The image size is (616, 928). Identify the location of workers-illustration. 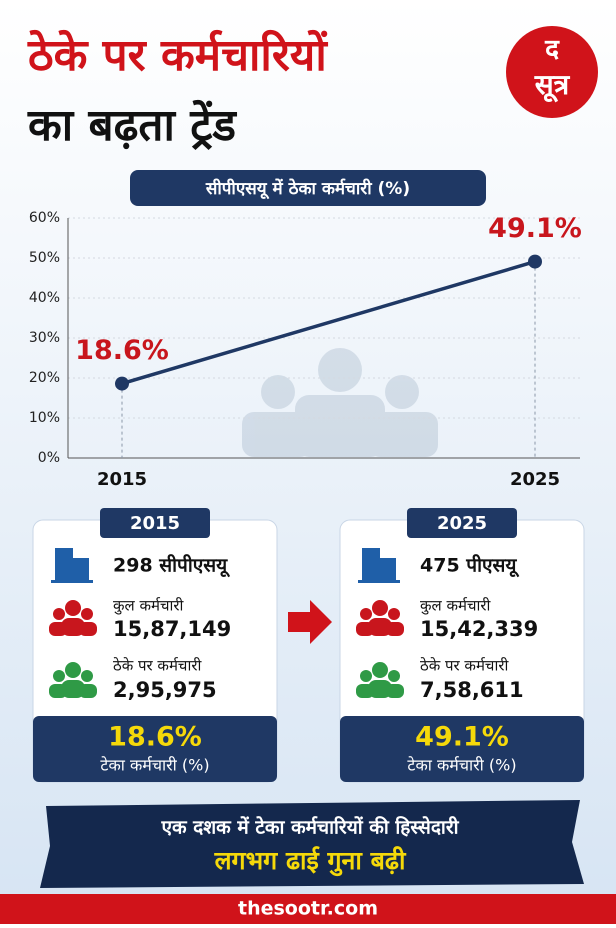
(340, 402).